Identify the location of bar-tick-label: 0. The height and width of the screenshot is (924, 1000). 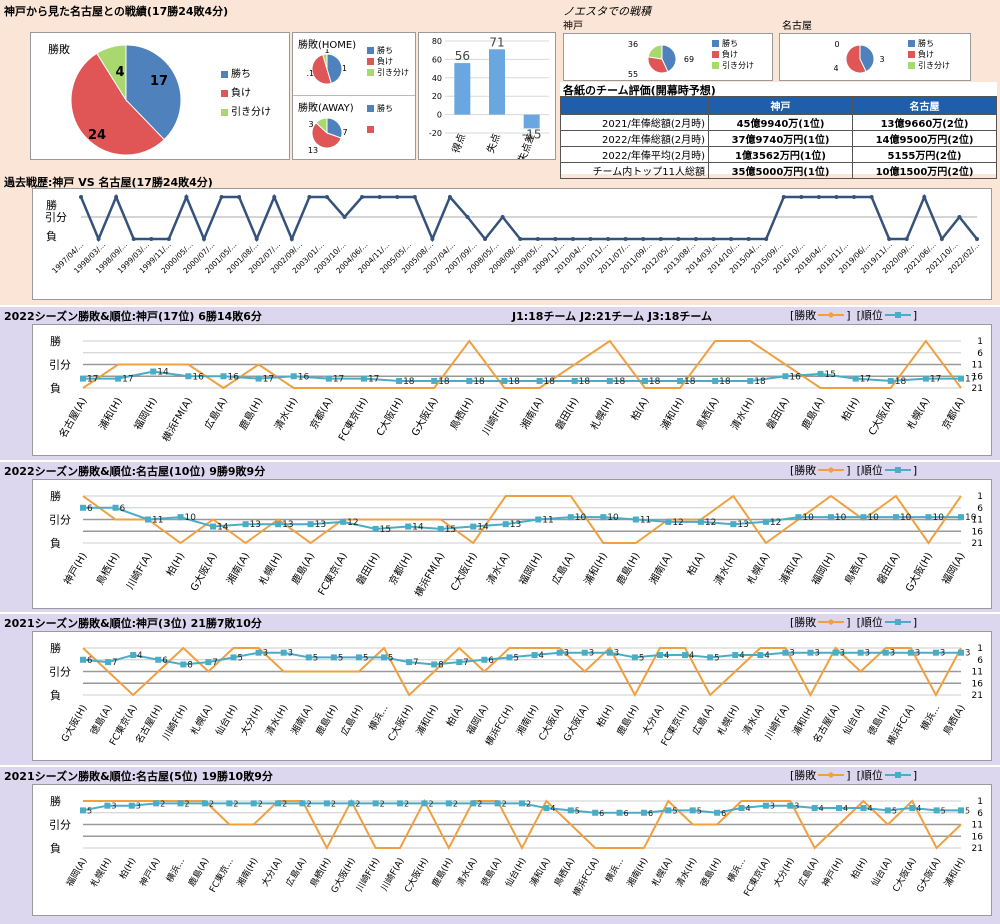
(439, 115).